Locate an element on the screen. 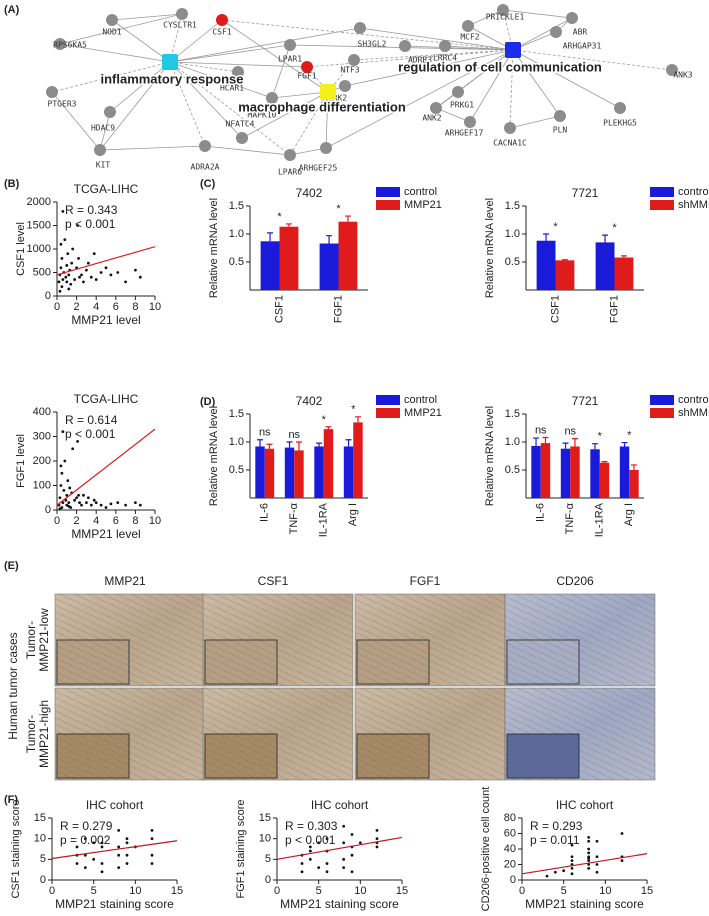 The width and height of the screenshot is (709, 916). stat-label: p = 0.002 is located at coordinates (85, 840).